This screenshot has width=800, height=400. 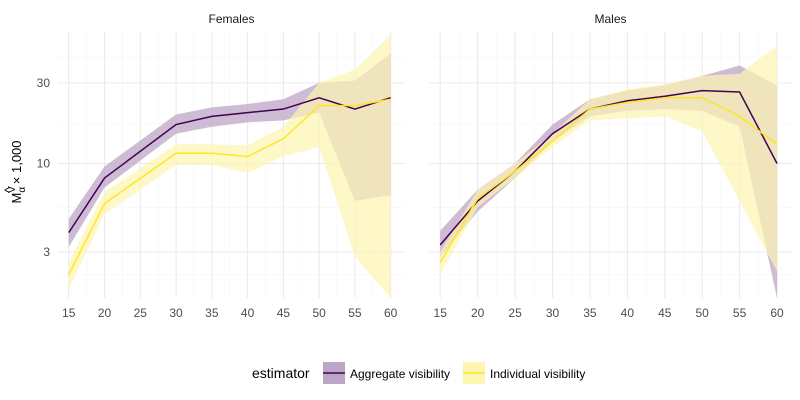 I want to click on svg-text:MαV× 1,000: MαV × 1,000, so click(x=17, y=171).